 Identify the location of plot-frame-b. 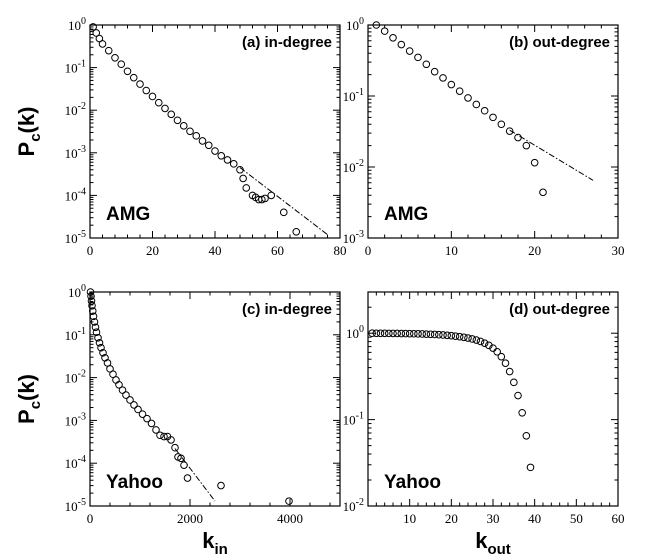
(493, 131).